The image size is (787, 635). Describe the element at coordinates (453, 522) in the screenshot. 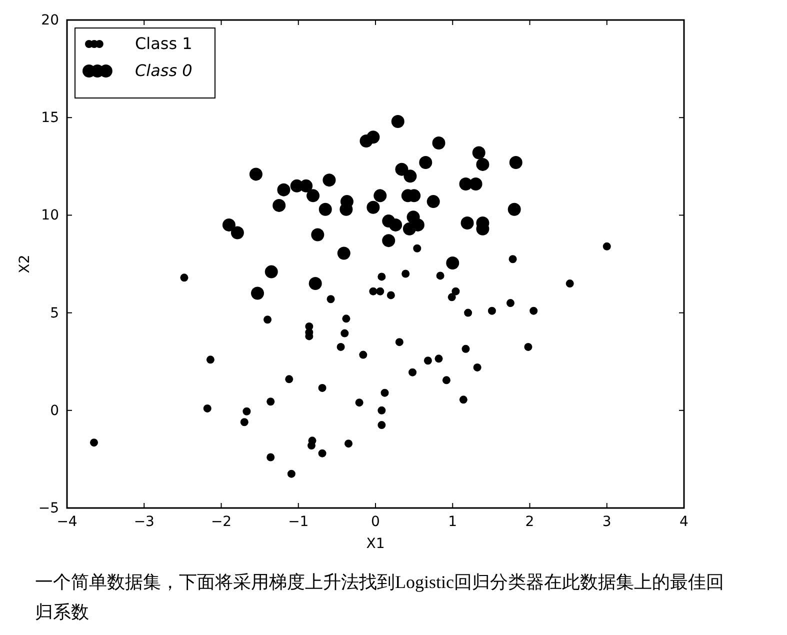

I see `x-tick-label: 1` at that location.